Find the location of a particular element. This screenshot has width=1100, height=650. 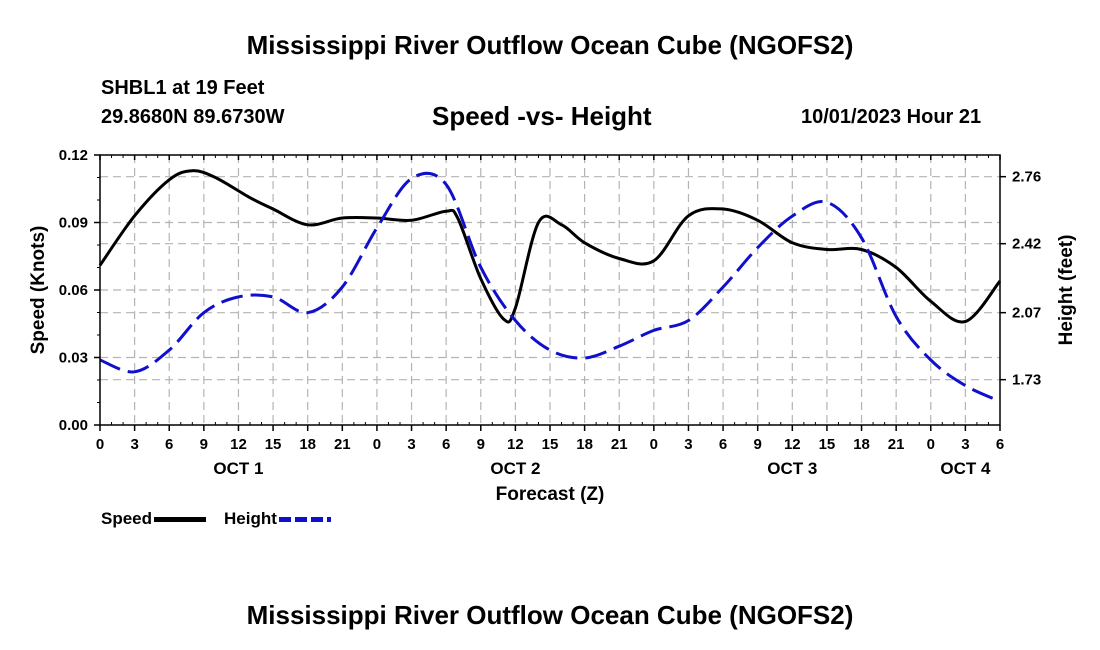

y-tick-label: 0.09 is located at coordinates (73, 223).